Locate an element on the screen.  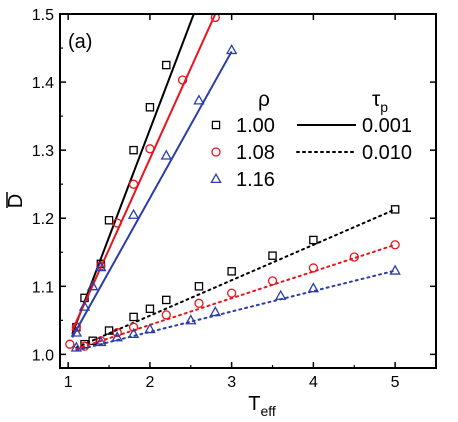
svg-text: Teff is located at coordinates (262, 406).